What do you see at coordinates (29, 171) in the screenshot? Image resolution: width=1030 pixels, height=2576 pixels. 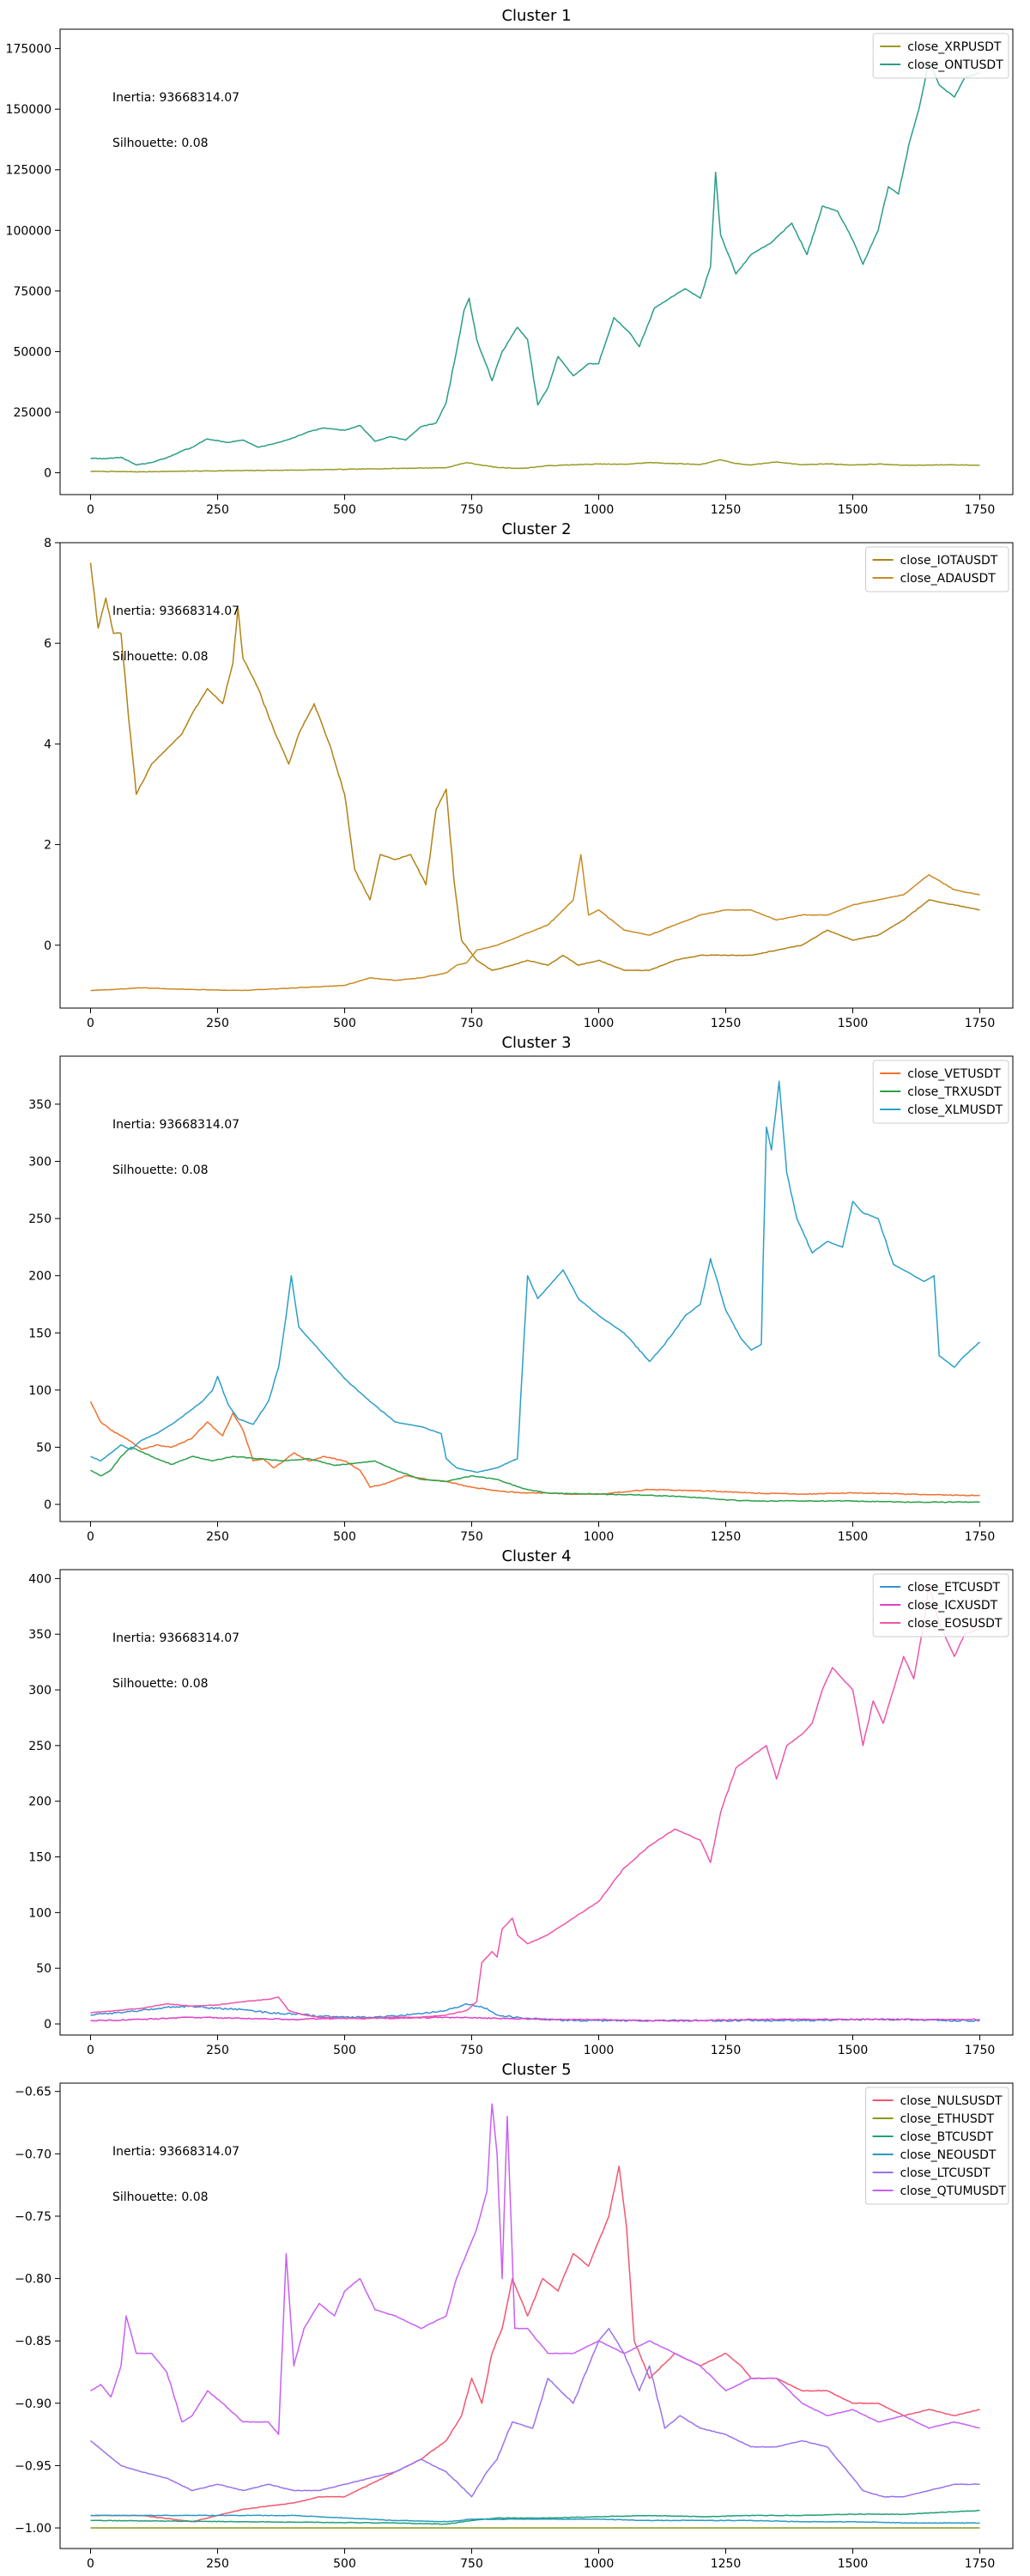 I see `y-tick-label: 125000` at bounding box center [29, 171].